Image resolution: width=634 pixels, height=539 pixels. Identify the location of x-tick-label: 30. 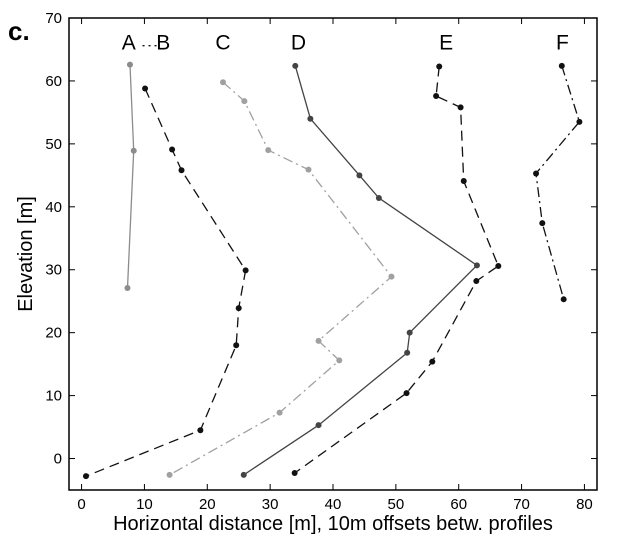
(270, 504).